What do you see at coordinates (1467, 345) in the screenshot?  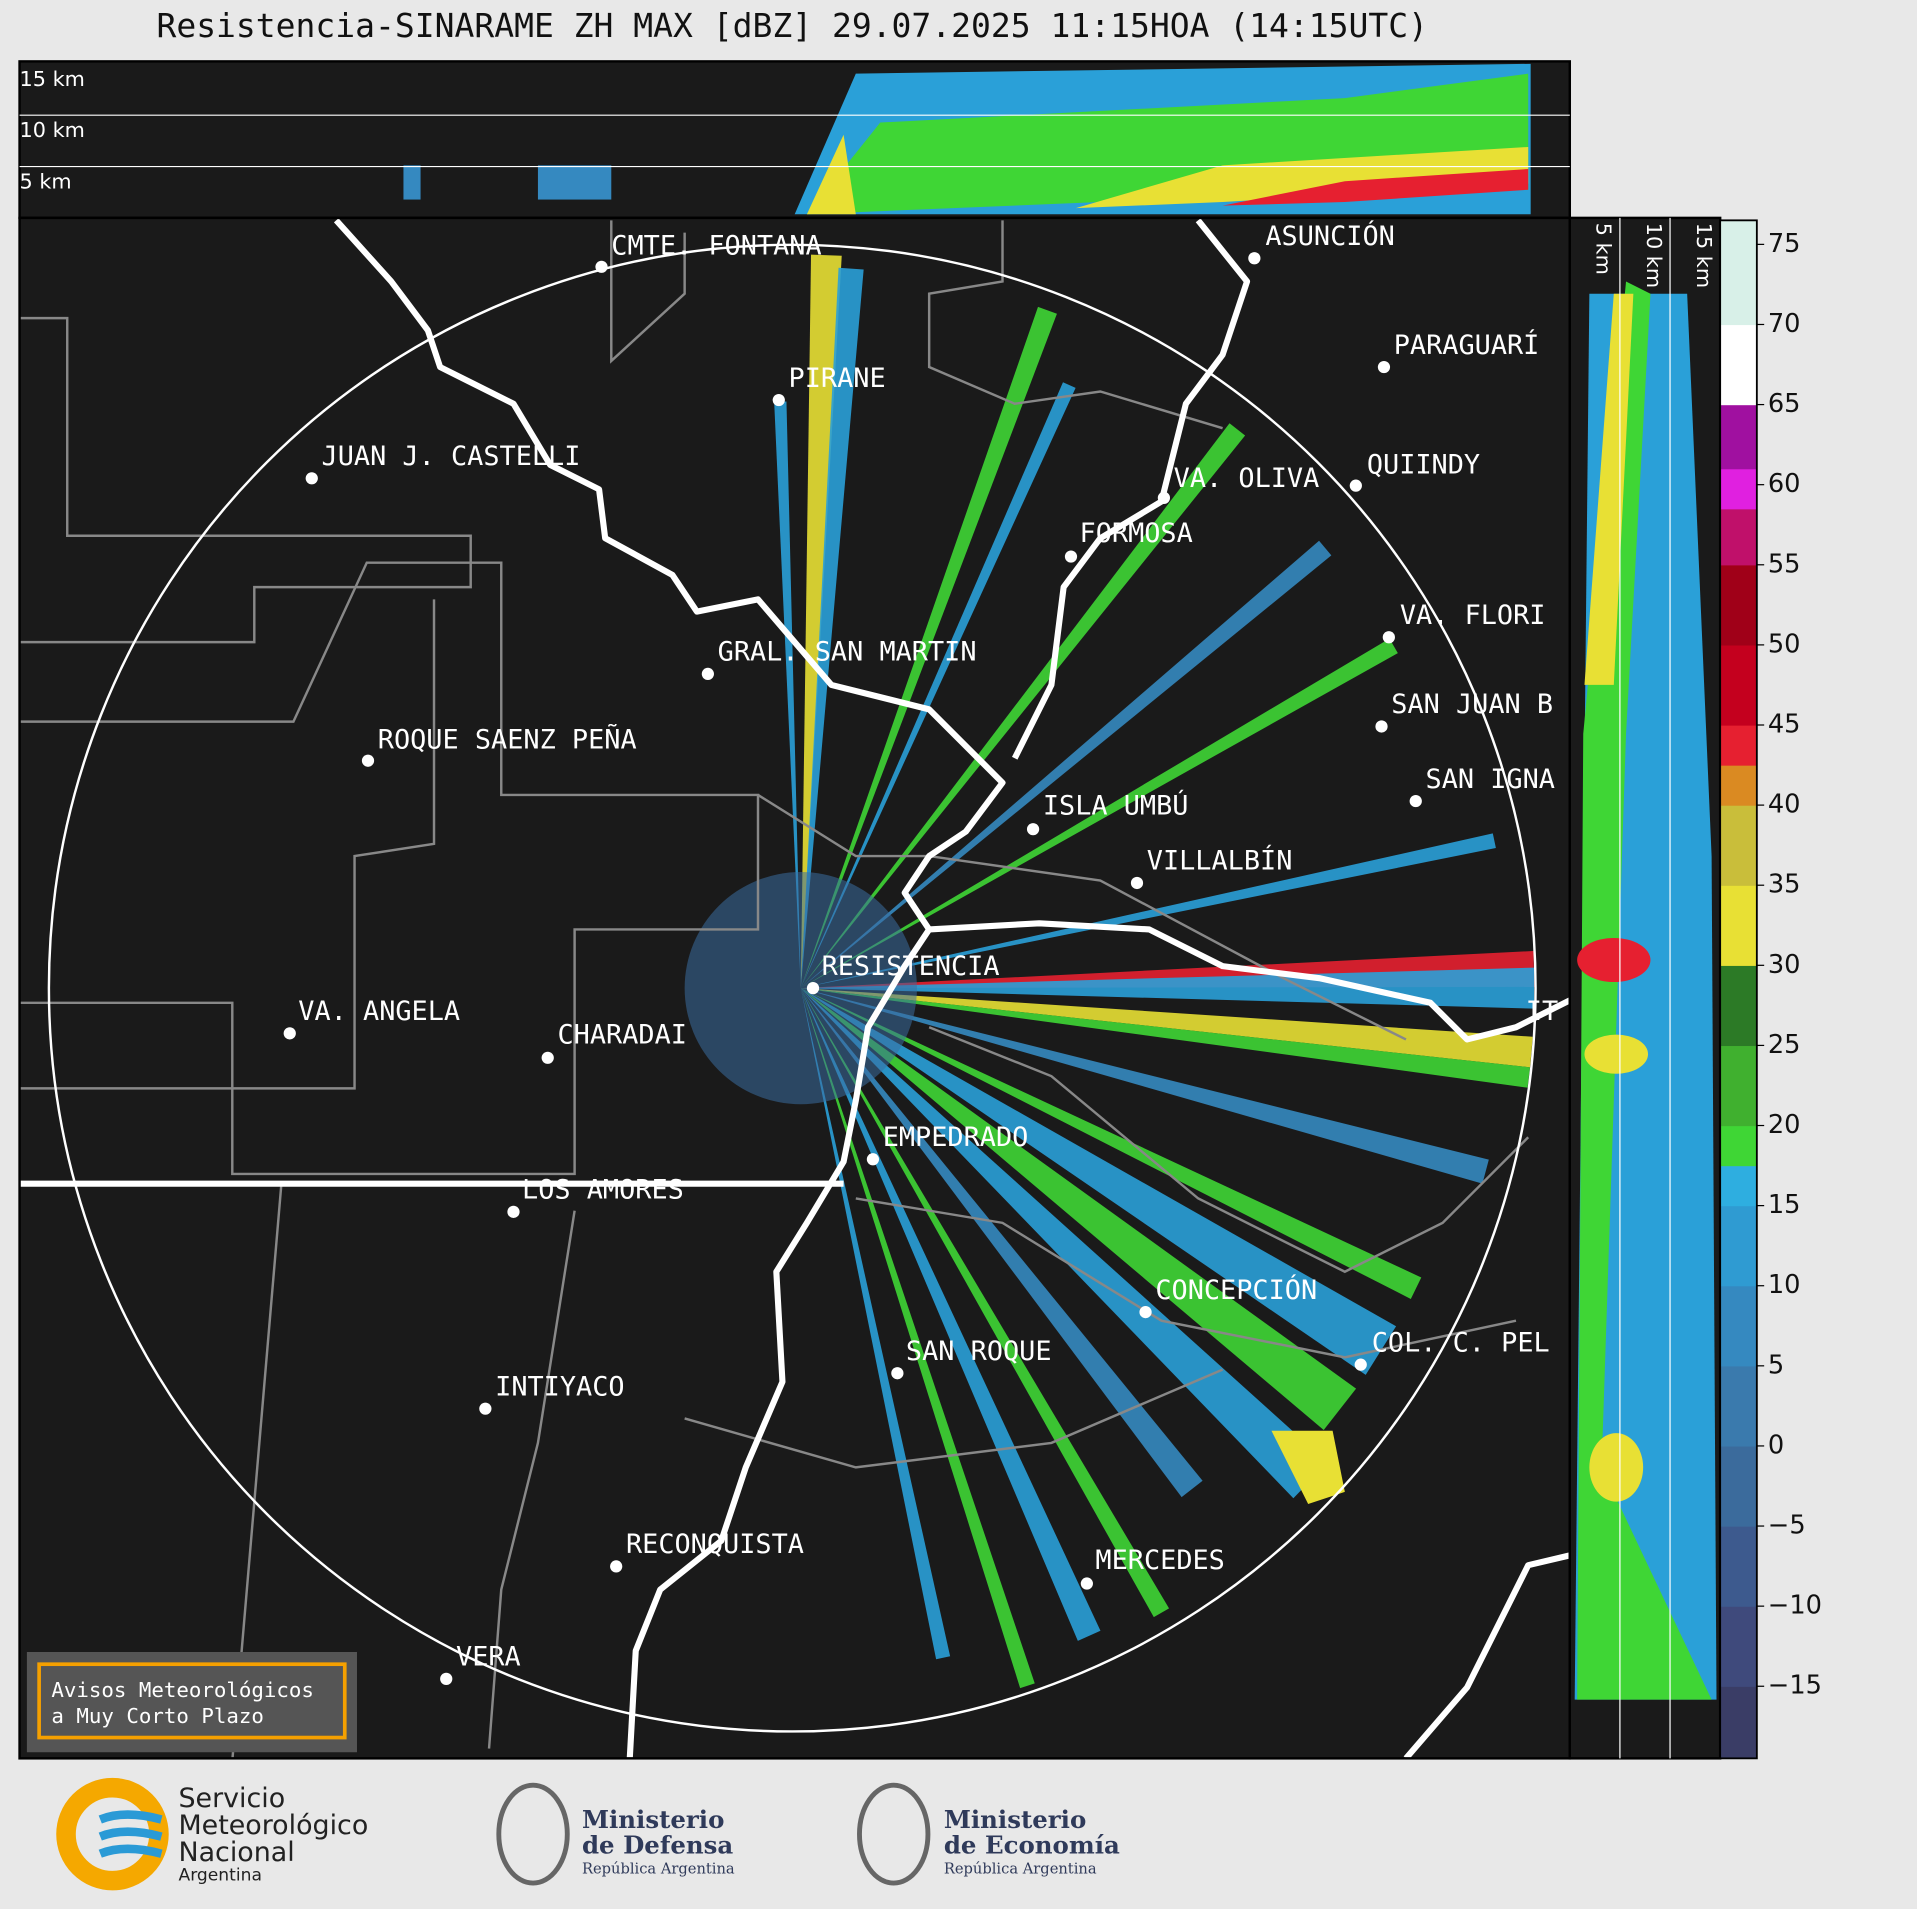 I see `place-label: PARAGUARÍ` at bounding box center [1467, 345].